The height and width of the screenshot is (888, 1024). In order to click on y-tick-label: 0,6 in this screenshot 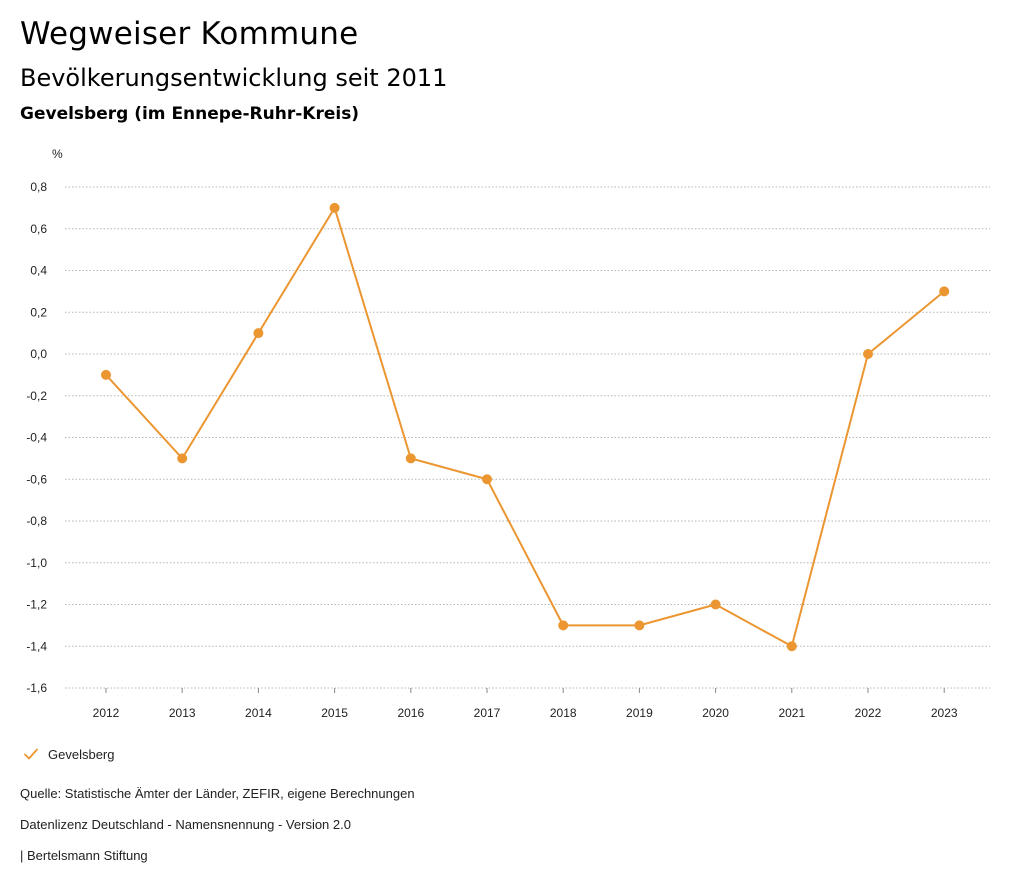, I will do `click(38, 229)`.